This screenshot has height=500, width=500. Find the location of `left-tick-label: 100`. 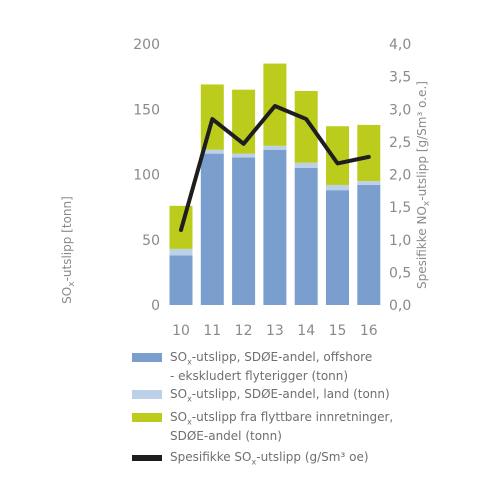

left-tick-label: 100 is located at coordinates (146, 176).